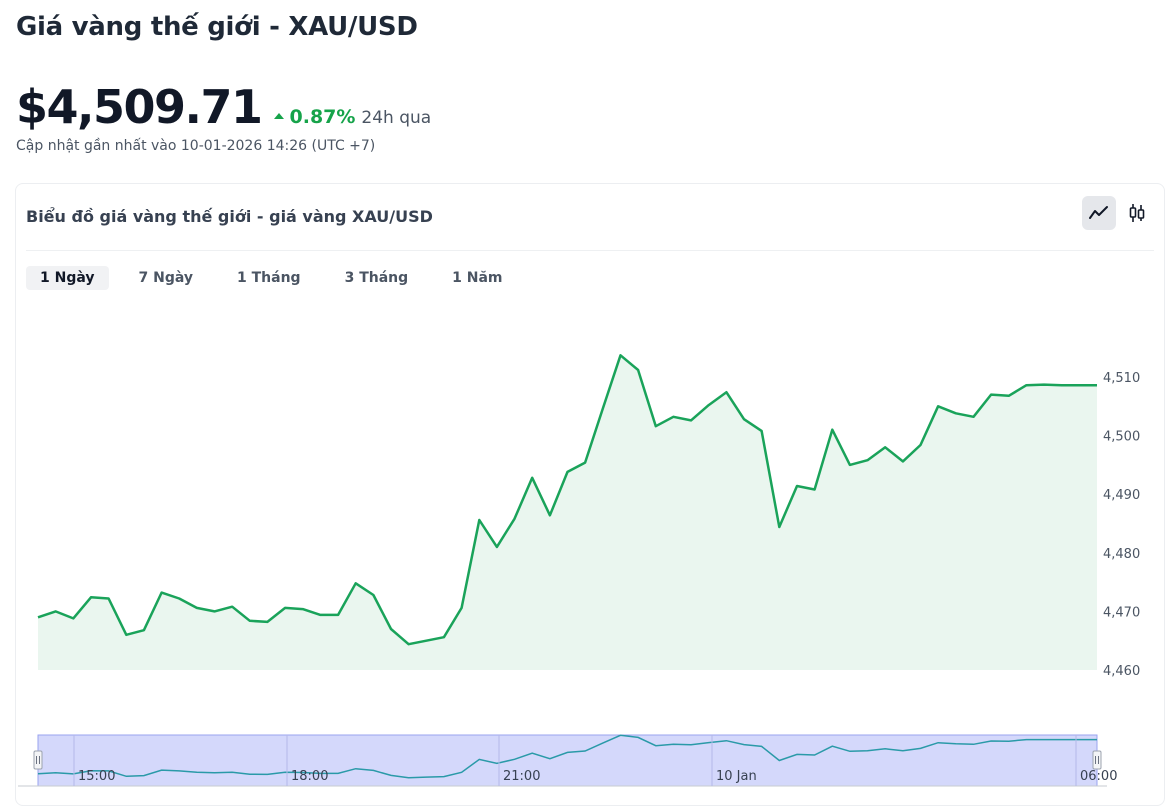 The width and height of the screenshot is (1166, 806). What do you see at coordinates (67, 278) in the screenshot?
I see `tab-1-day: 1 Ngày` at bounding box center [67, 278].